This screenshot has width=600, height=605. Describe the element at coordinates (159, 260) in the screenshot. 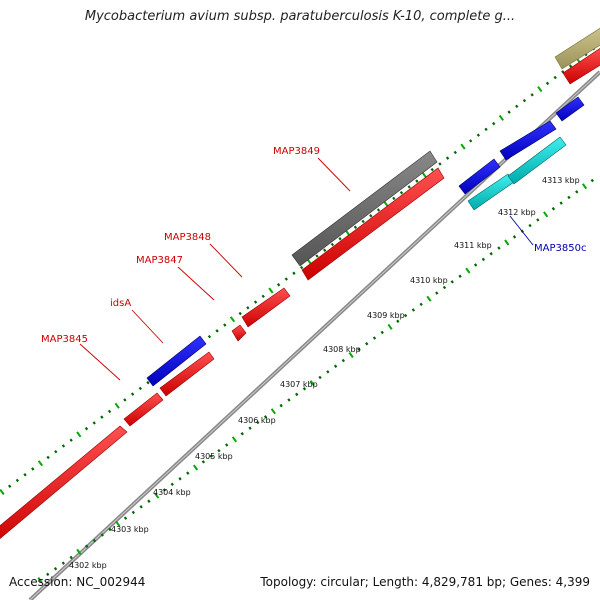

I see `label-map3847: MAP3847` at that location.